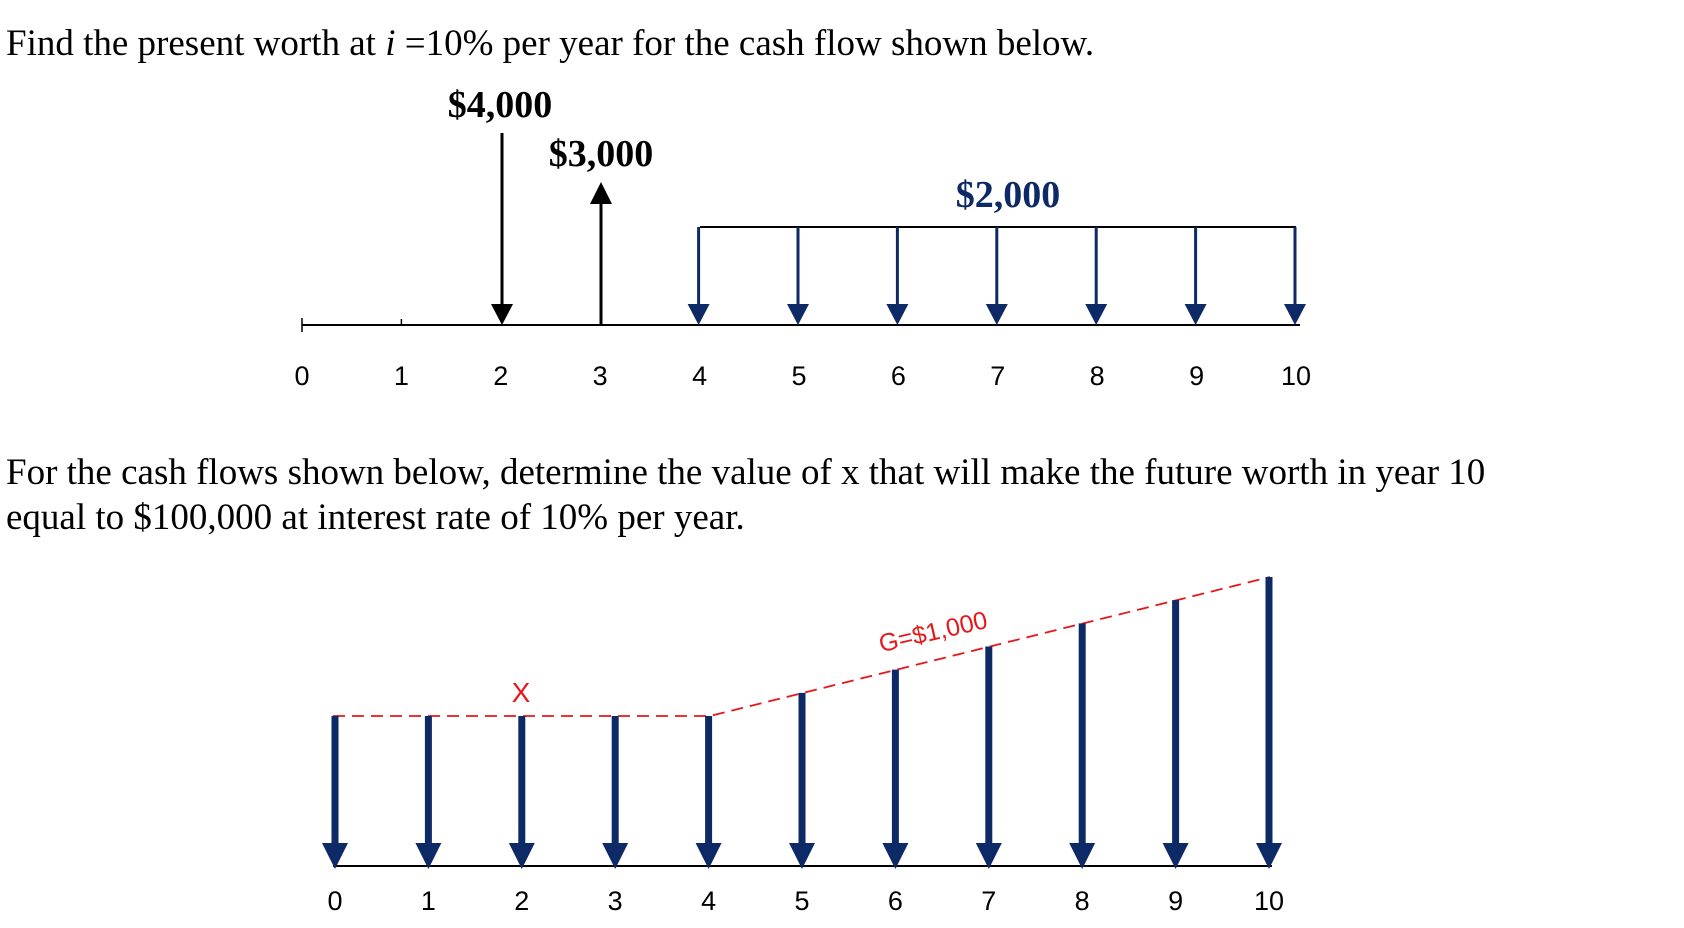 The width and height of the screenshot is (1684, 928). Describe the element at coordinates (1175, 901) in the screenshot. I see `axis-2-tick-label: 9` at that location.